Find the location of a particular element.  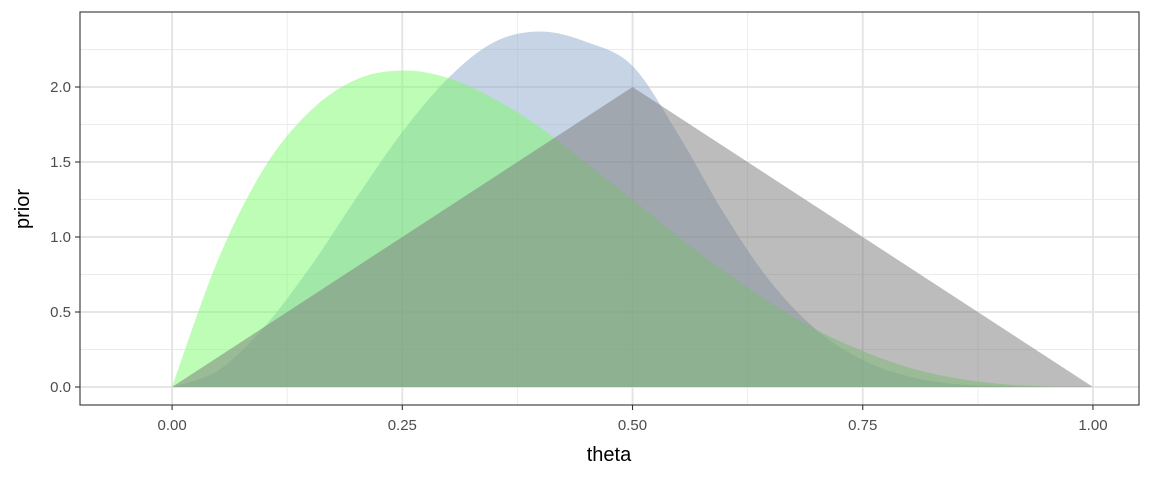

y-axis-ticks: 0.0 0.5 1.0 1.5 2.0 is located at coordinates (65, 237).